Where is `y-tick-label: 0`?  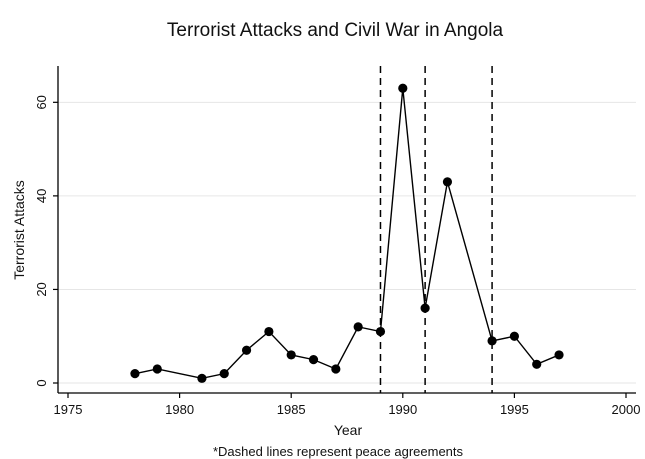 y-tick-label: 0 is located at coordinates (41, 382).